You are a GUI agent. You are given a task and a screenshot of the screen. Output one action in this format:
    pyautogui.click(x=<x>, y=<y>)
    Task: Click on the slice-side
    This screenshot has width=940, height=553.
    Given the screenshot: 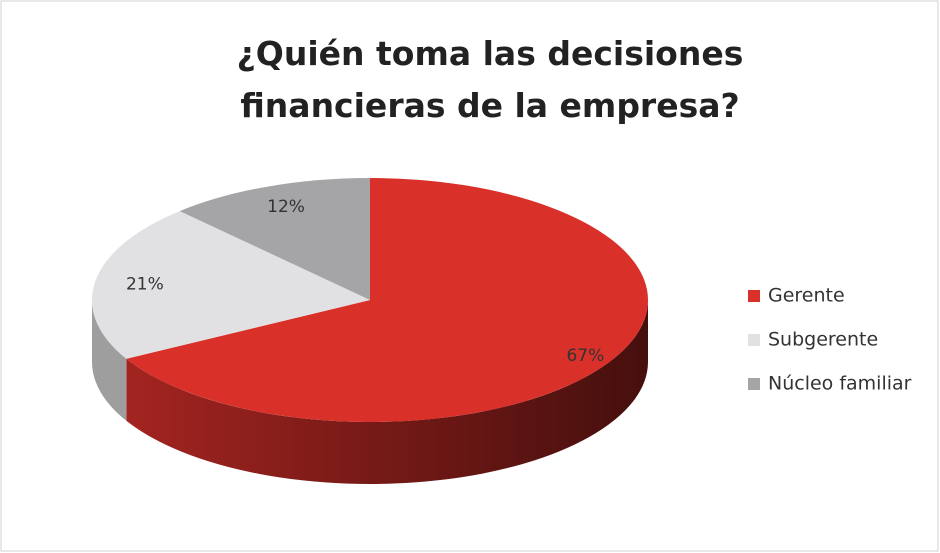 What is the action you would take?
    pyautogui.click(x=109, y=360)
    